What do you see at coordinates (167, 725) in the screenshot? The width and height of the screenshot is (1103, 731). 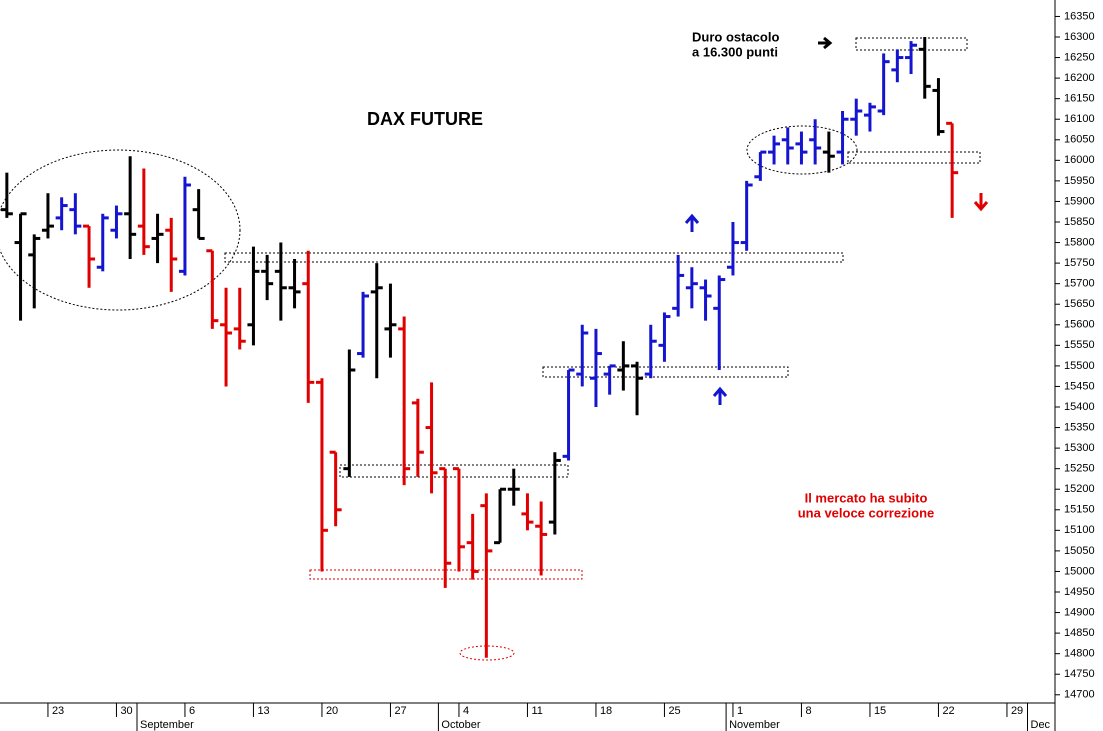 I see `month-label: September` at bounding box center [167, 725].